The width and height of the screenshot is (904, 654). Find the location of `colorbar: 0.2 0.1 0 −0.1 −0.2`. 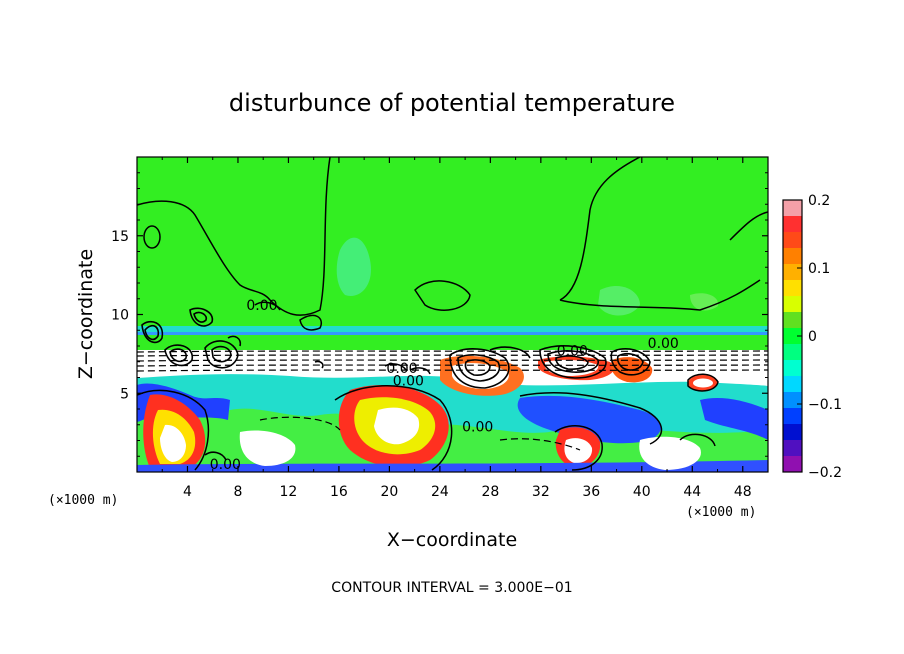

colorbar: 0.2 0.1 0 −0.1 −0.2 is located at coordinates (812, 337).